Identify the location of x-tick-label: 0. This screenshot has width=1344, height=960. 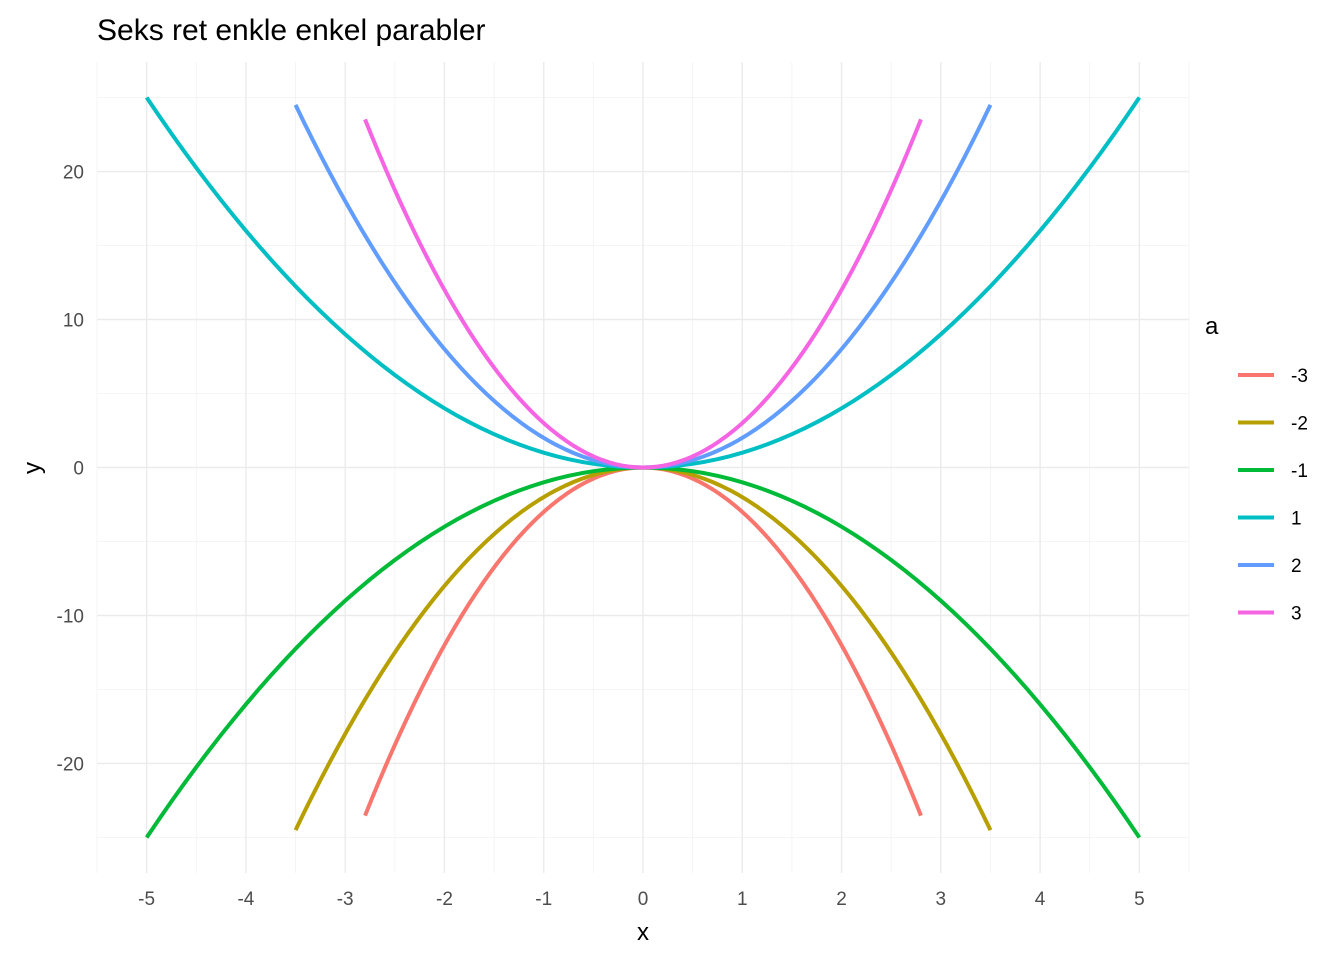
(643, 899).